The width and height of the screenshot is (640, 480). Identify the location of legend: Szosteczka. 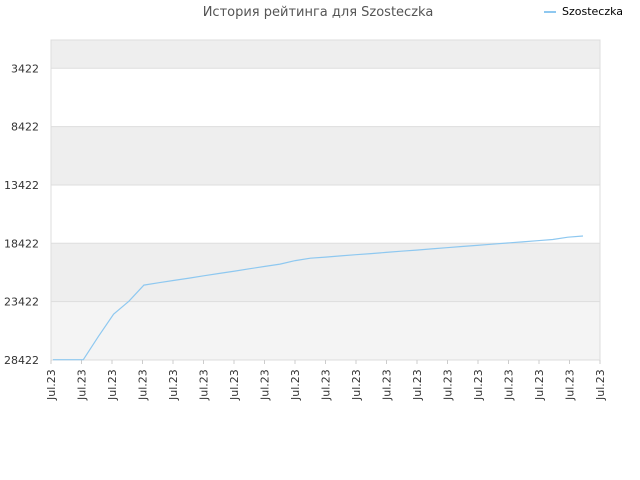
(583, 11).